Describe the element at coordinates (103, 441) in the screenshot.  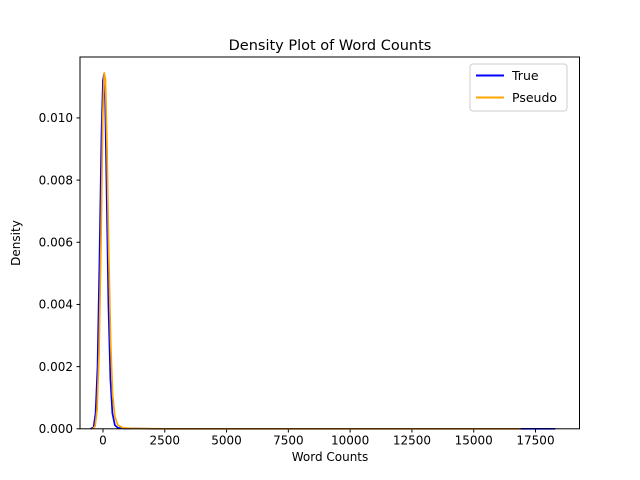
I see `x-tick-label: 0` at that location.